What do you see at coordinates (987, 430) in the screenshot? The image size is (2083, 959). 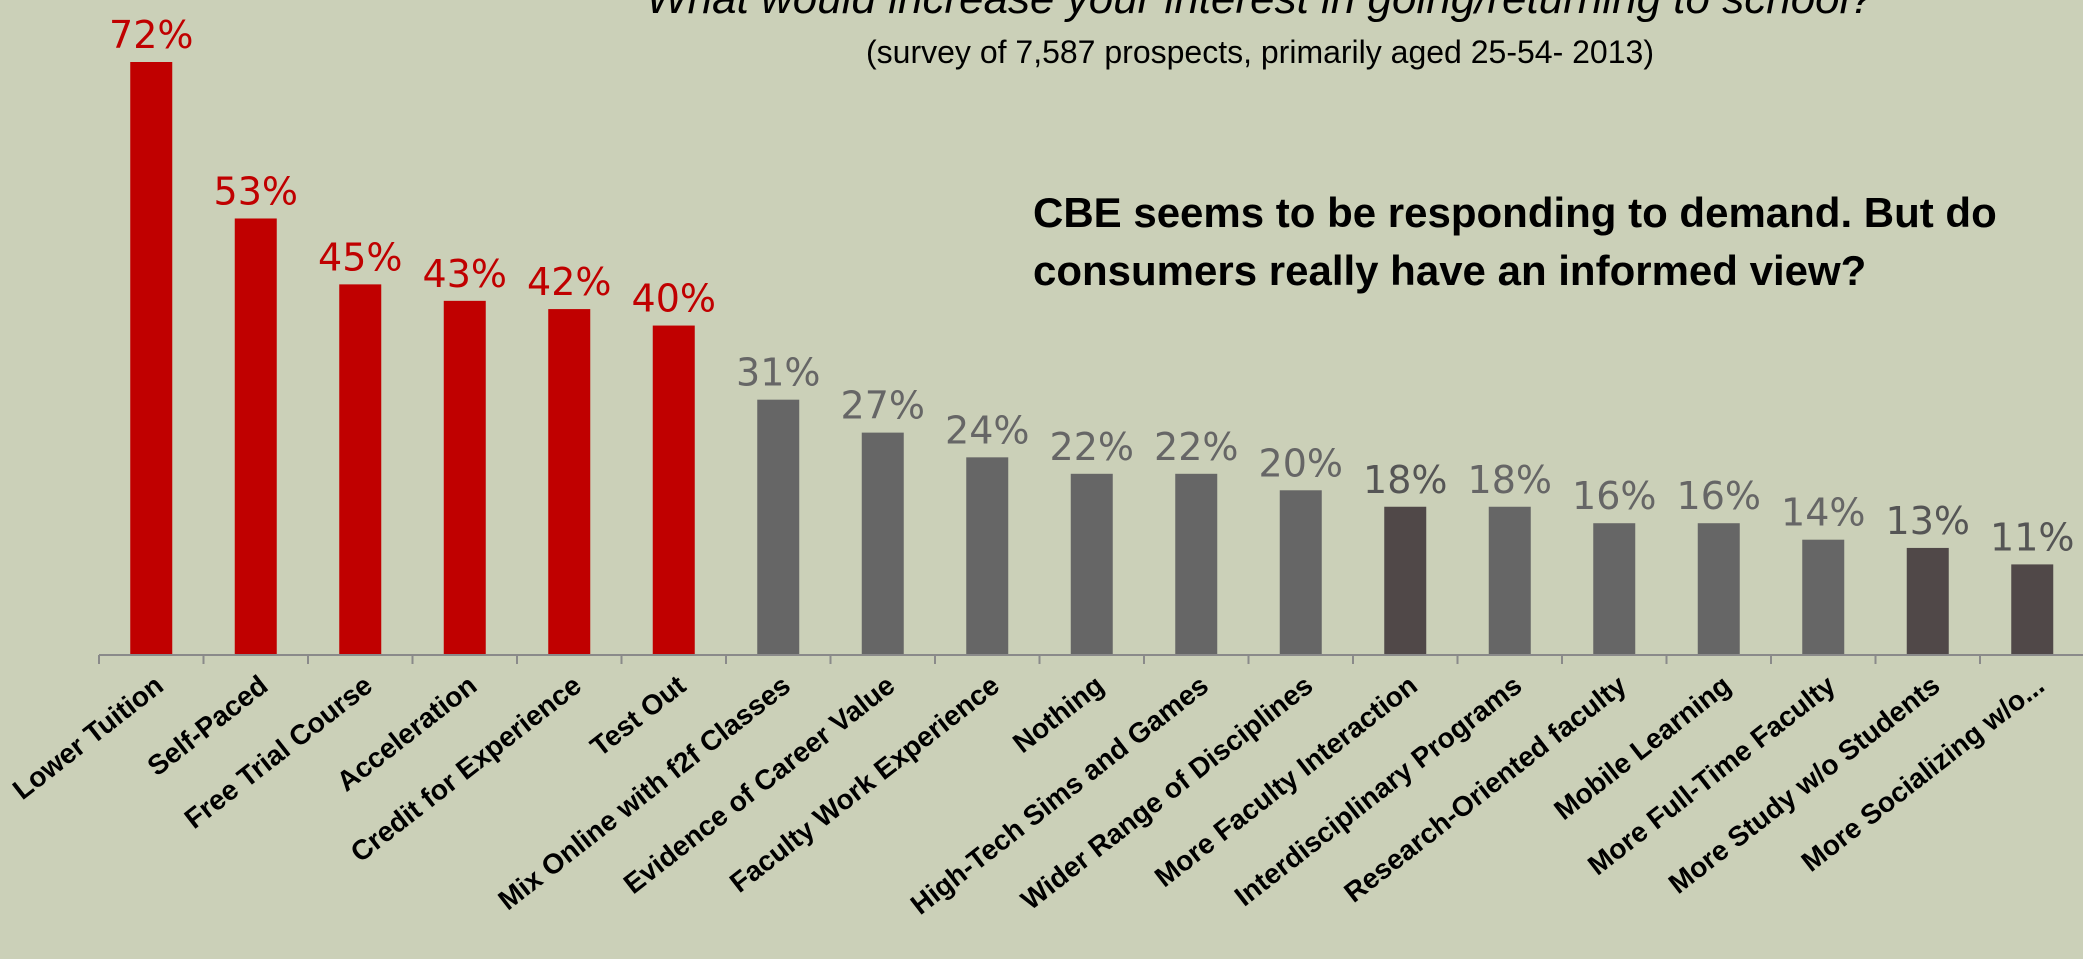 I see `data-label-8: 24%` at bounding box center [987, 430].